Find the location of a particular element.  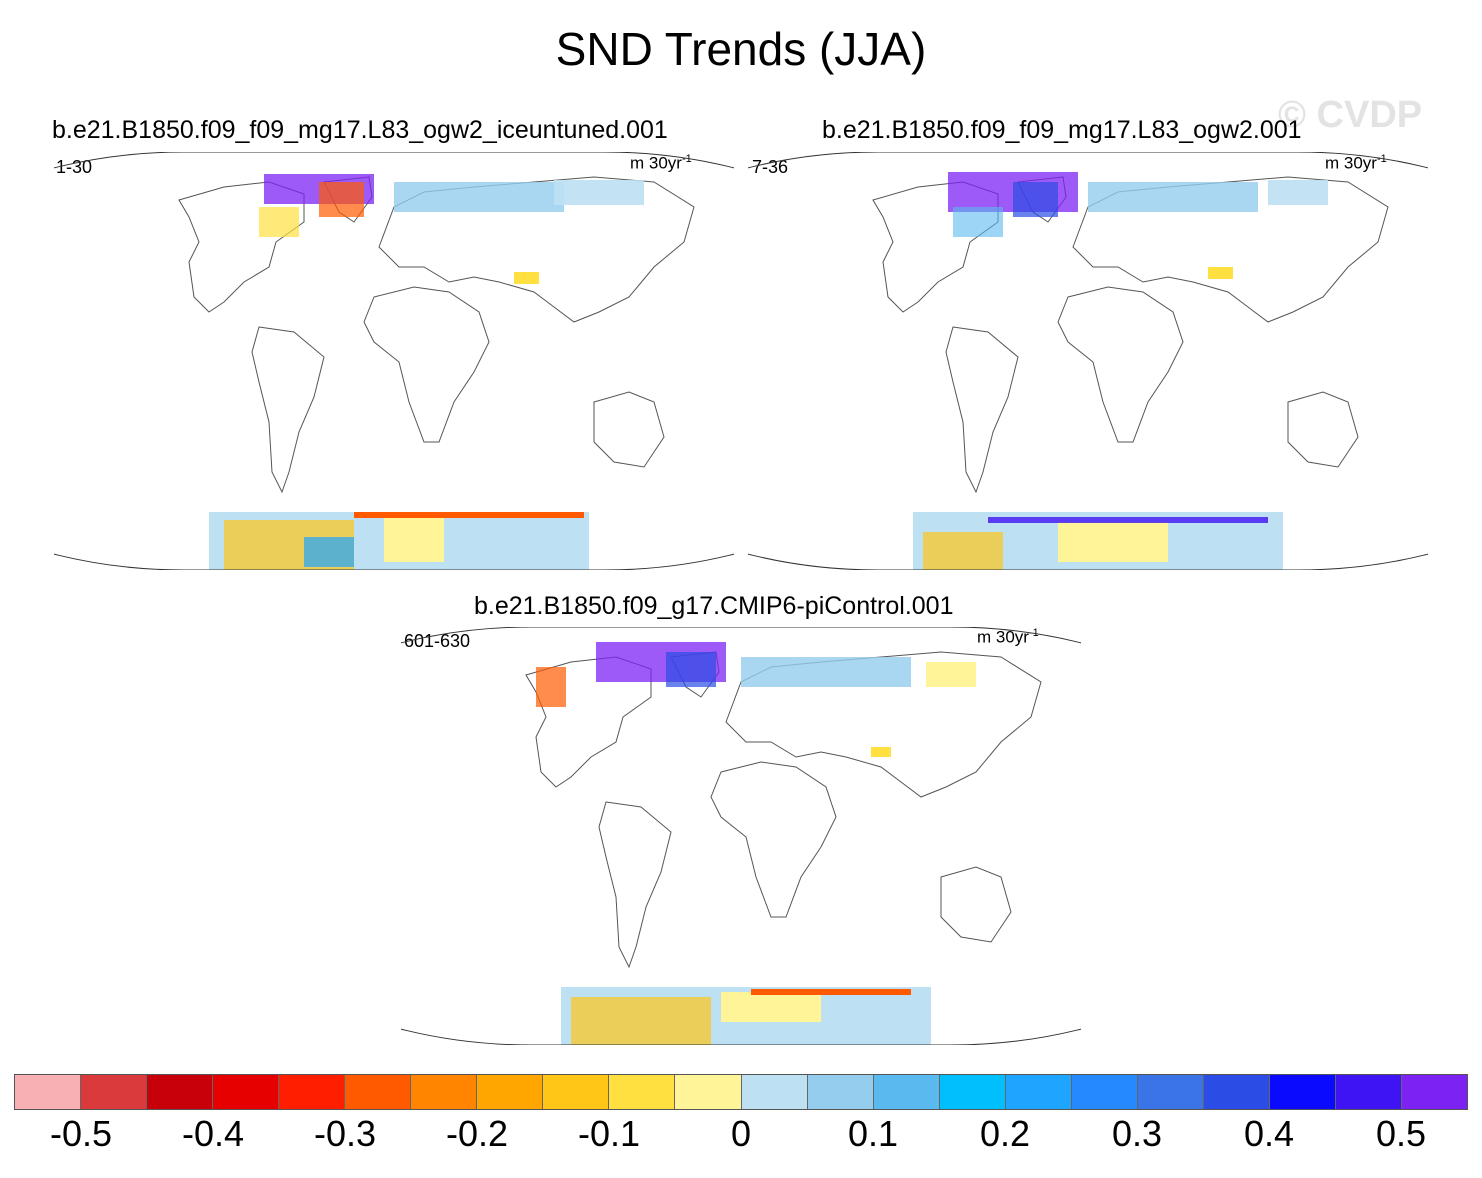

colorbar-tick-label: 0.3 is located at coordinates (1137, 1133).